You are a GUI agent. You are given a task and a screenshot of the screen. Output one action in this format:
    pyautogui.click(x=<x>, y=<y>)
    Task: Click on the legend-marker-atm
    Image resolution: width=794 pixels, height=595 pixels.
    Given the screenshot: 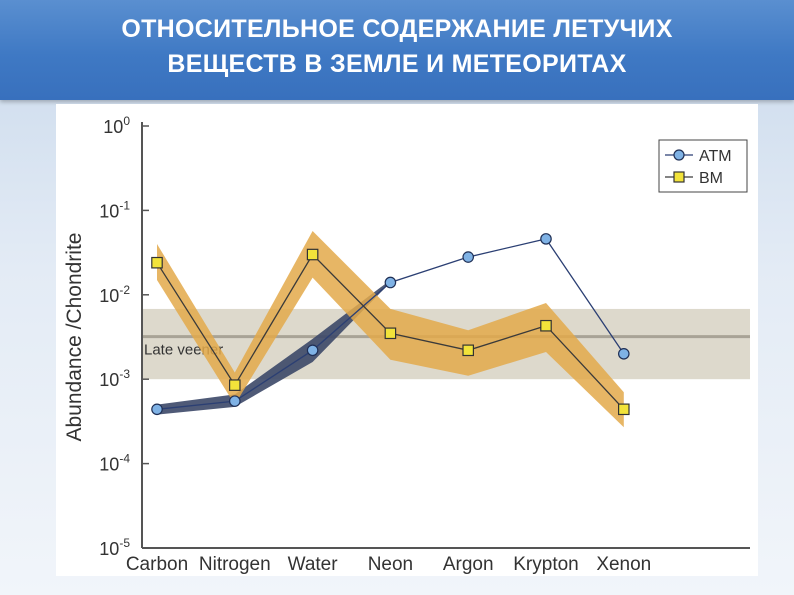 What is the action you would take?
    pyautogui.click(x=679, y=155)
    